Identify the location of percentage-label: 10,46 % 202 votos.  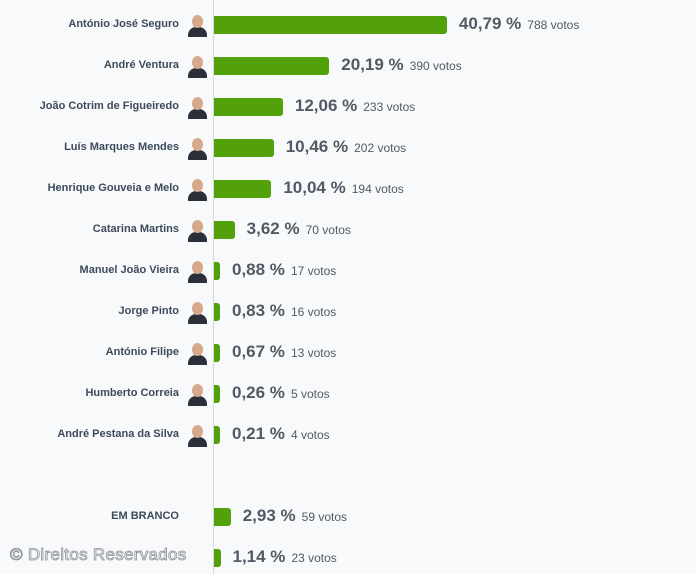
(346, 147).